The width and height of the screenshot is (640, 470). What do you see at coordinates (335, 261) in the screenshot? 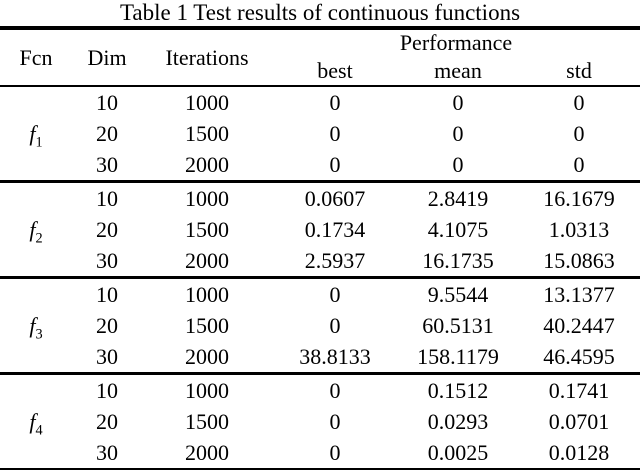
I see `best-cell: 2.5937` at bounding box center [335, 261].